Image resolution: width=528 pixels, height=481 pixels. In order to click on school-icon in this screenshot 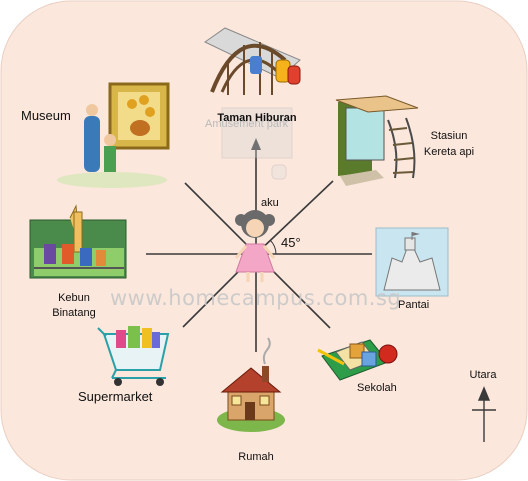, I will do `click(357, 360)`.